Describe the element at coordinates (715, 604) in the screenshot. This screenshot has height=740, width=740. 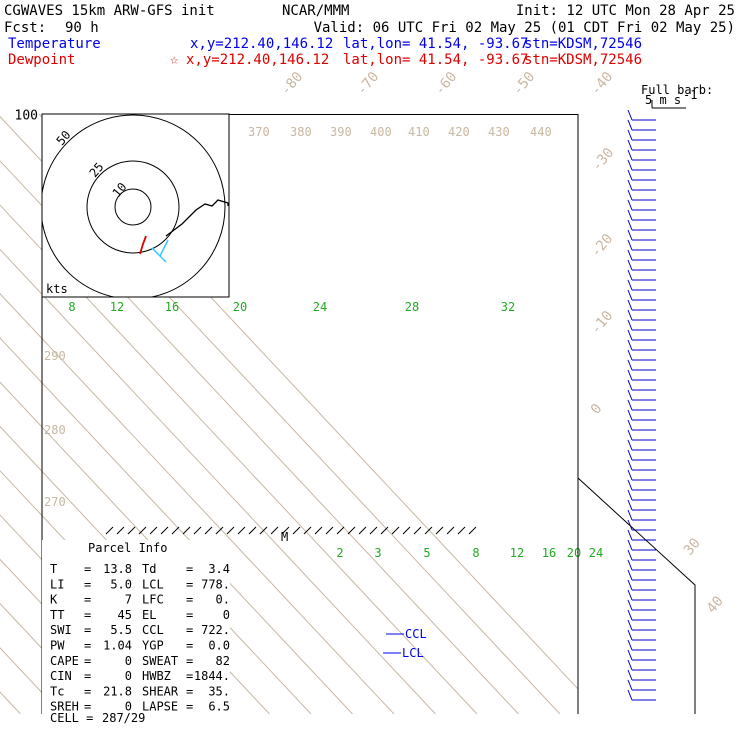
I see `isotherm-label-40: 40` at that location.